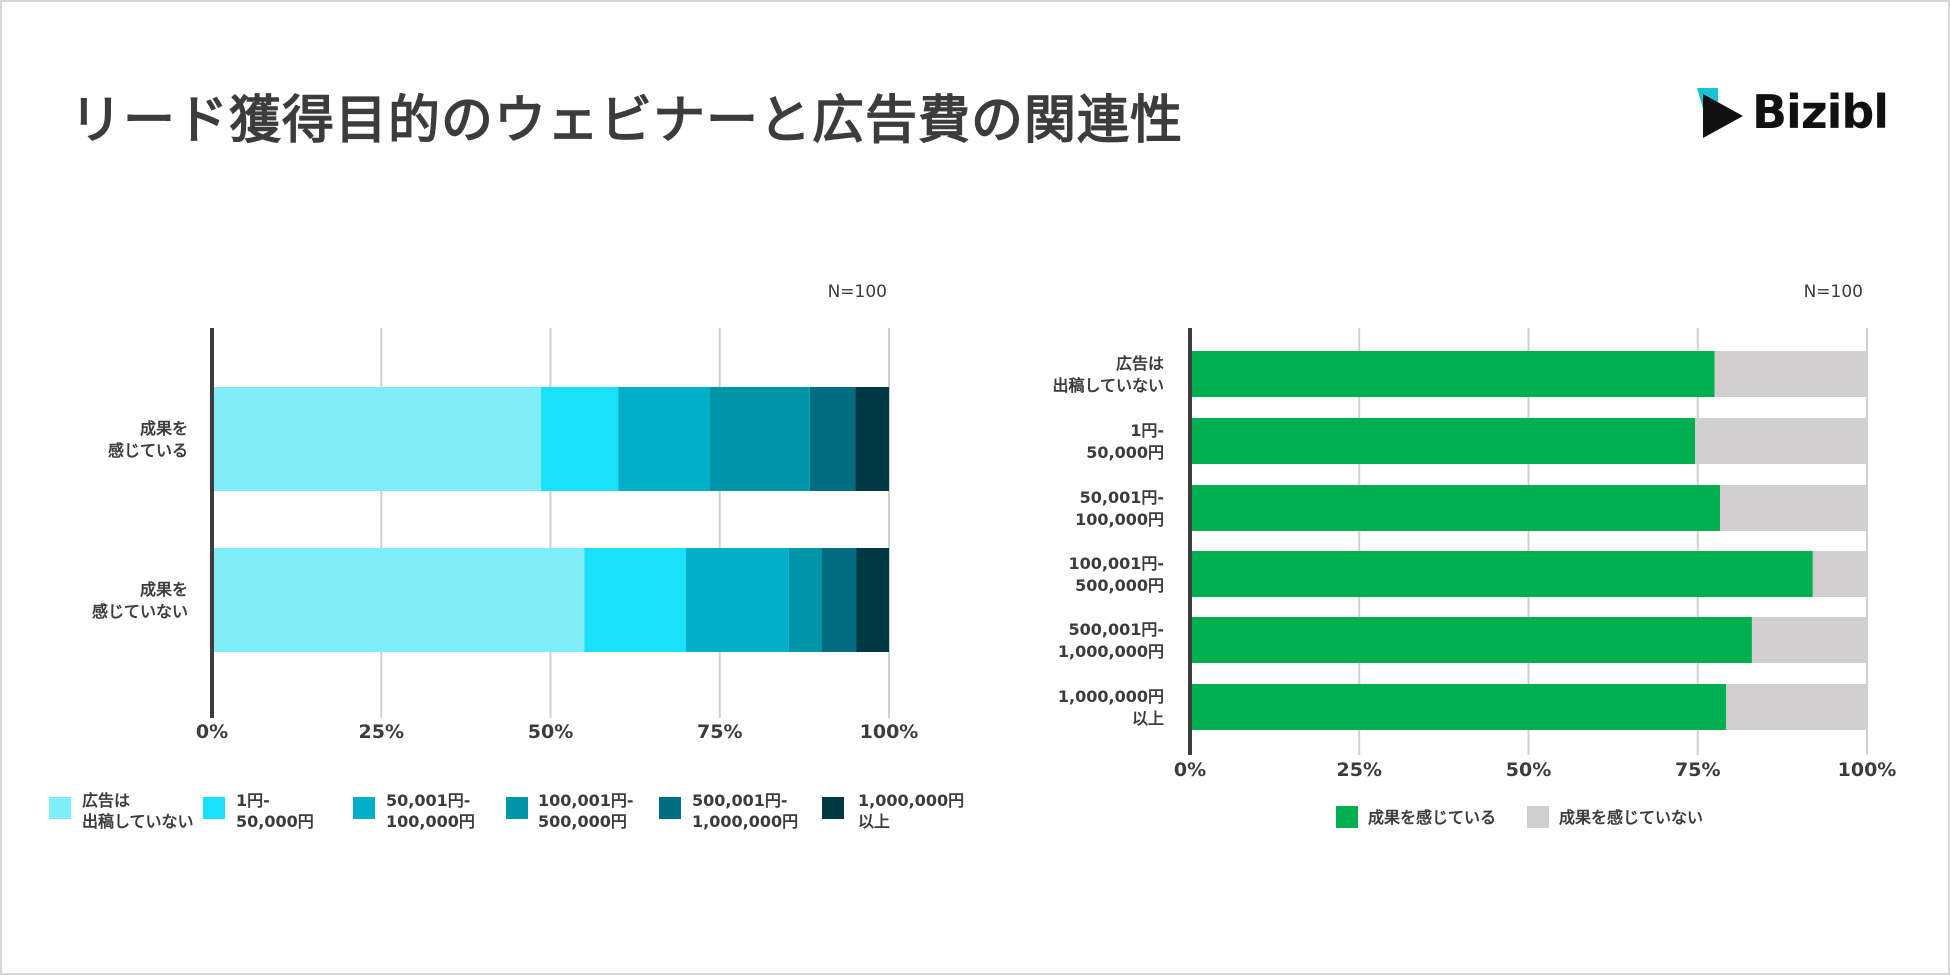 The width and height of the screenshot is (1950, 975). Describe the element at coordinates (377, 439) in the screenshot. I see `chart1-bar-item-row1` at that location.